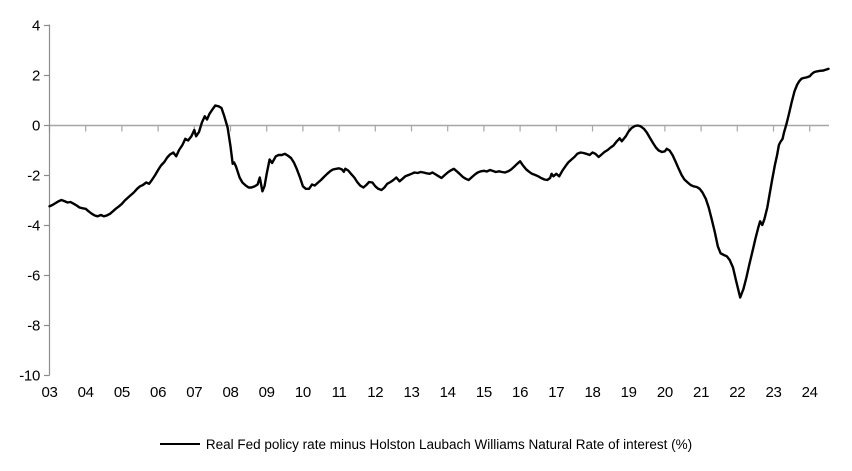 The image size is (852, 471). I want to click on x-tick-label: 18, so click(592, 392).